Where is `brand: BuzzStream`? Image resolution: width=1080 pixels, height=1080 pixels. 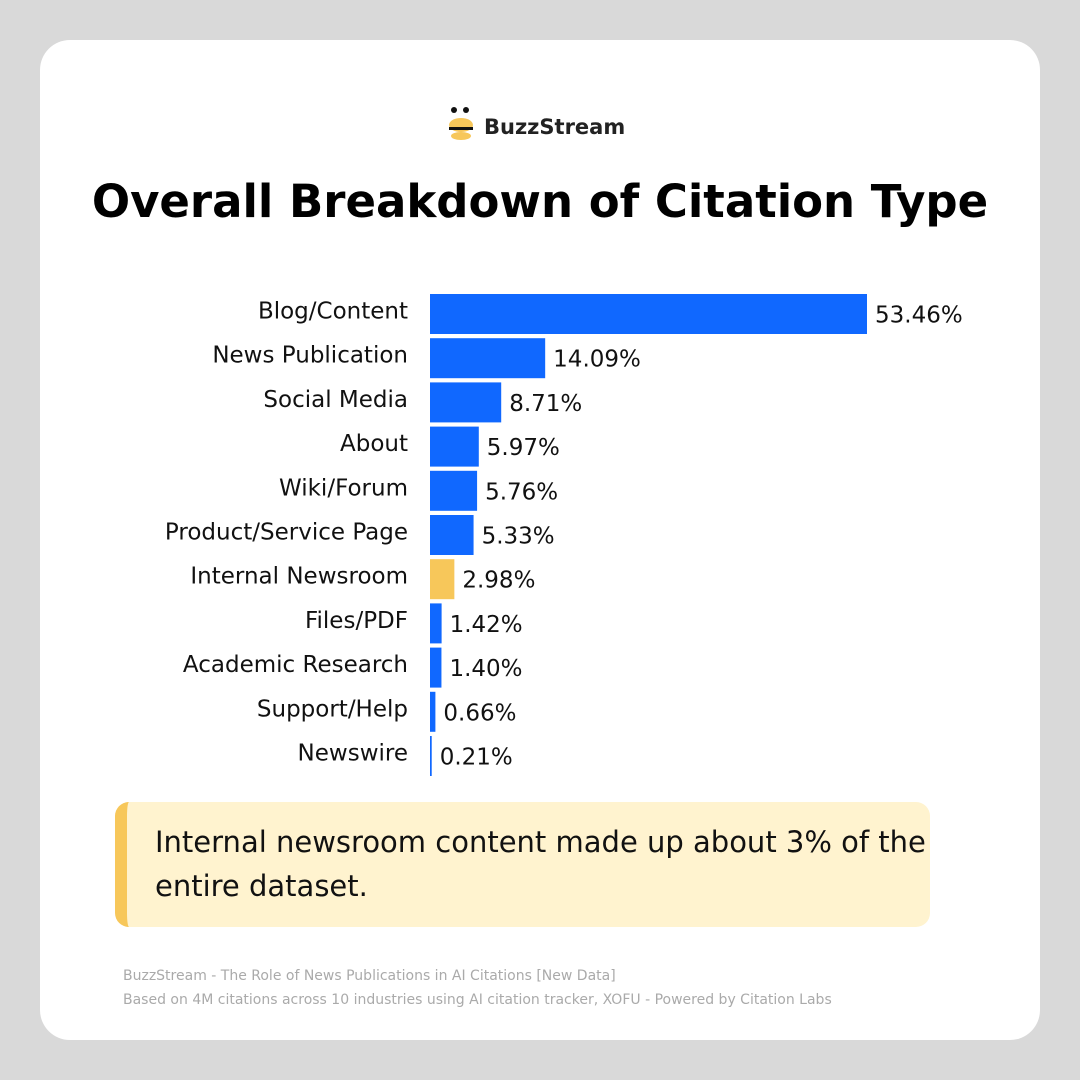
brand: BuzzStream is located at coordinates (554, 127).